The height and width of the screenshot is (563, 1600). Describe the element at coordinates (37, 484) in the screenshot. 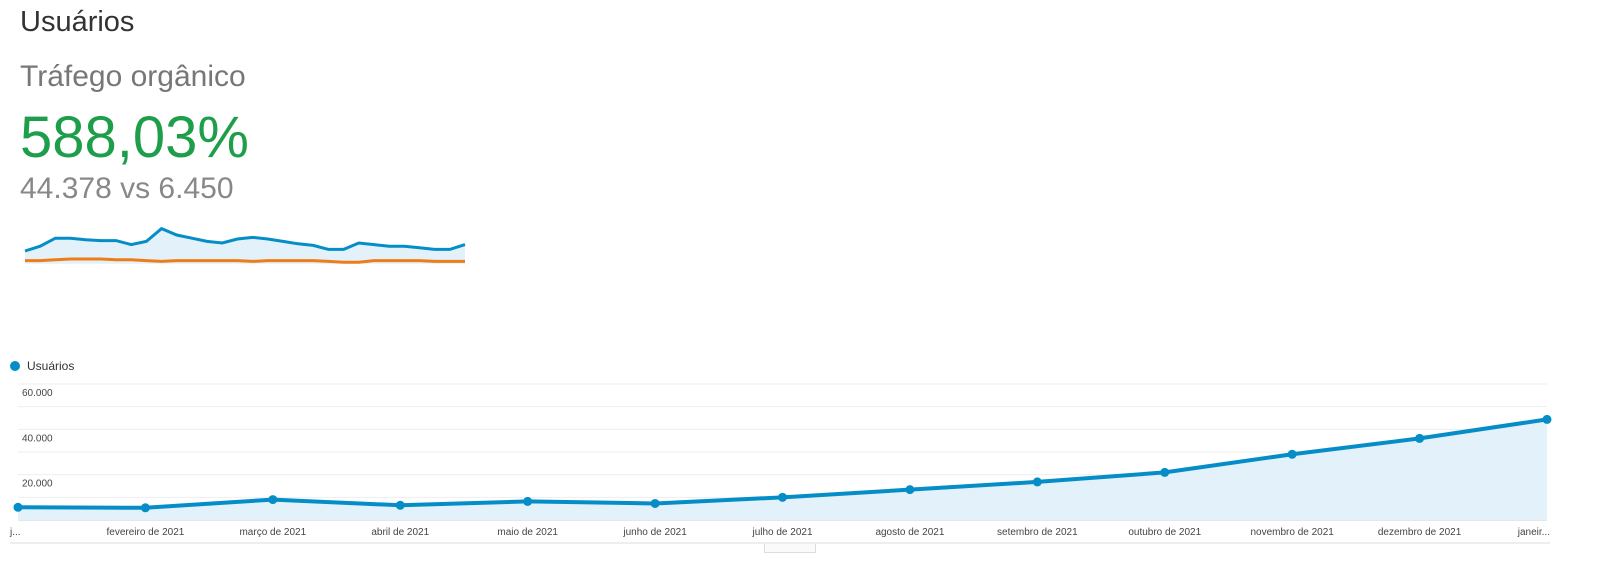

I see `y-tick-label: 20.000` at that location.